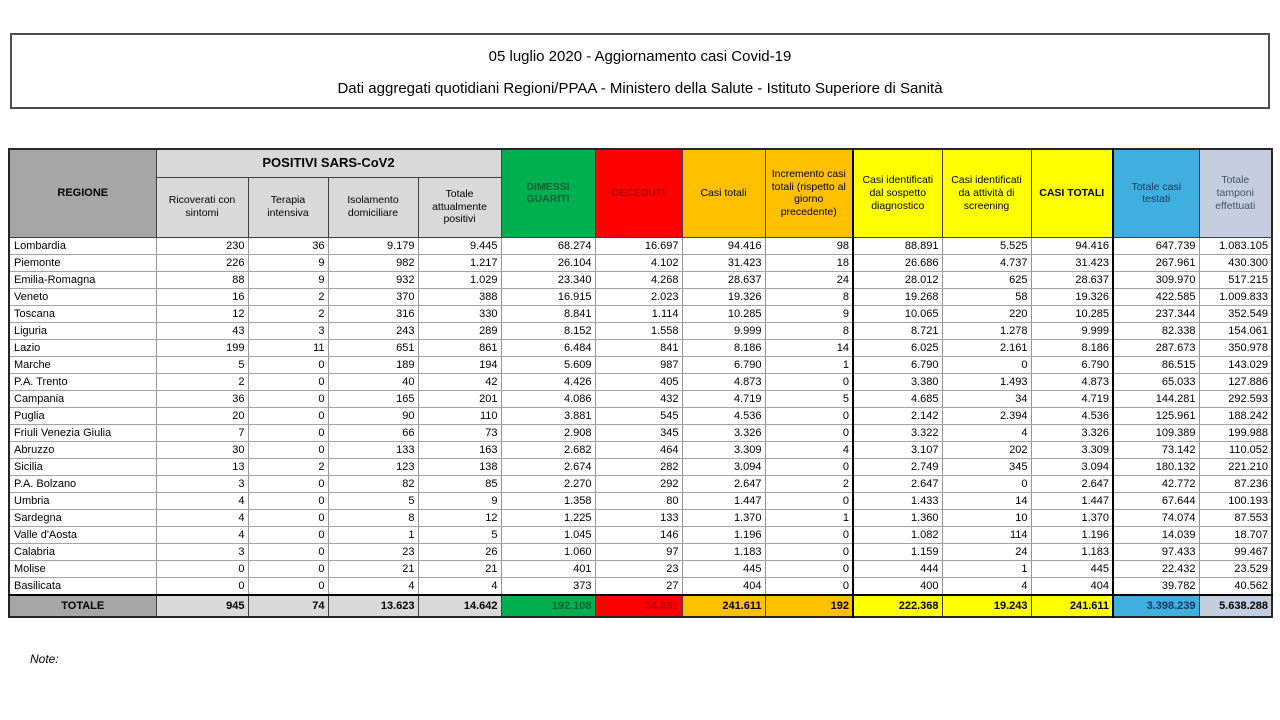 The height and width of the screenshot is (720, 1280). Describe the element at coordinates (548, 586) in the screenshot. I see `dimessi-guariti-cell: 373` at that location.